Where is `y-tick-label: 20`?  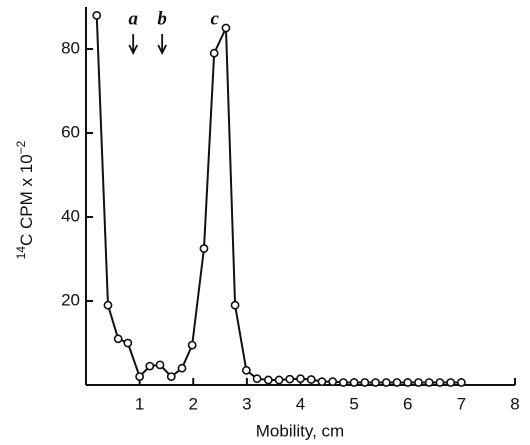
y-tick-label: 20 is located at coordinates (70, 299).